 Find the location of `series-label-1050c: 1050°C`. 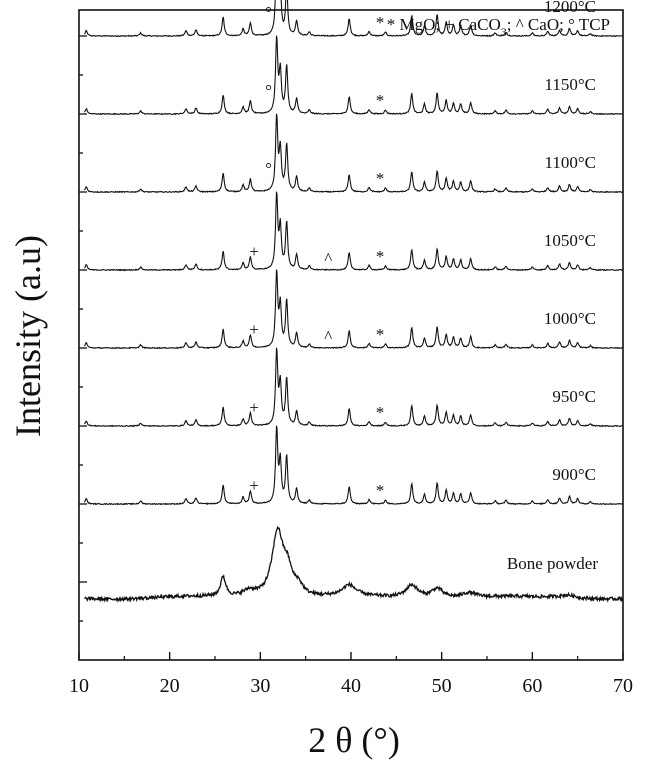

series-label-1050c: 1050°C is located at coordinates (570, 240).